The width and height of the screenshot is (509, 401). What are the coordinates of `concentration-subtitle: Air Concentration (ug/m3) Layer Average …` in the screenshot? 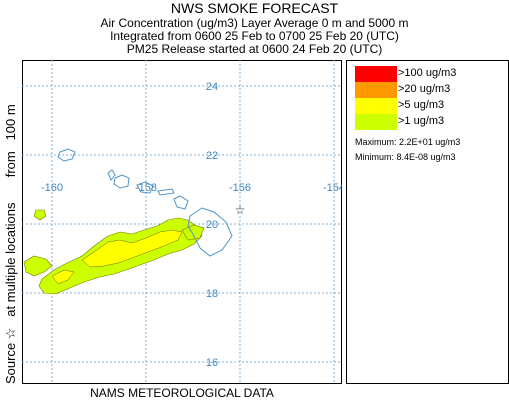 It's located at (254, 23).